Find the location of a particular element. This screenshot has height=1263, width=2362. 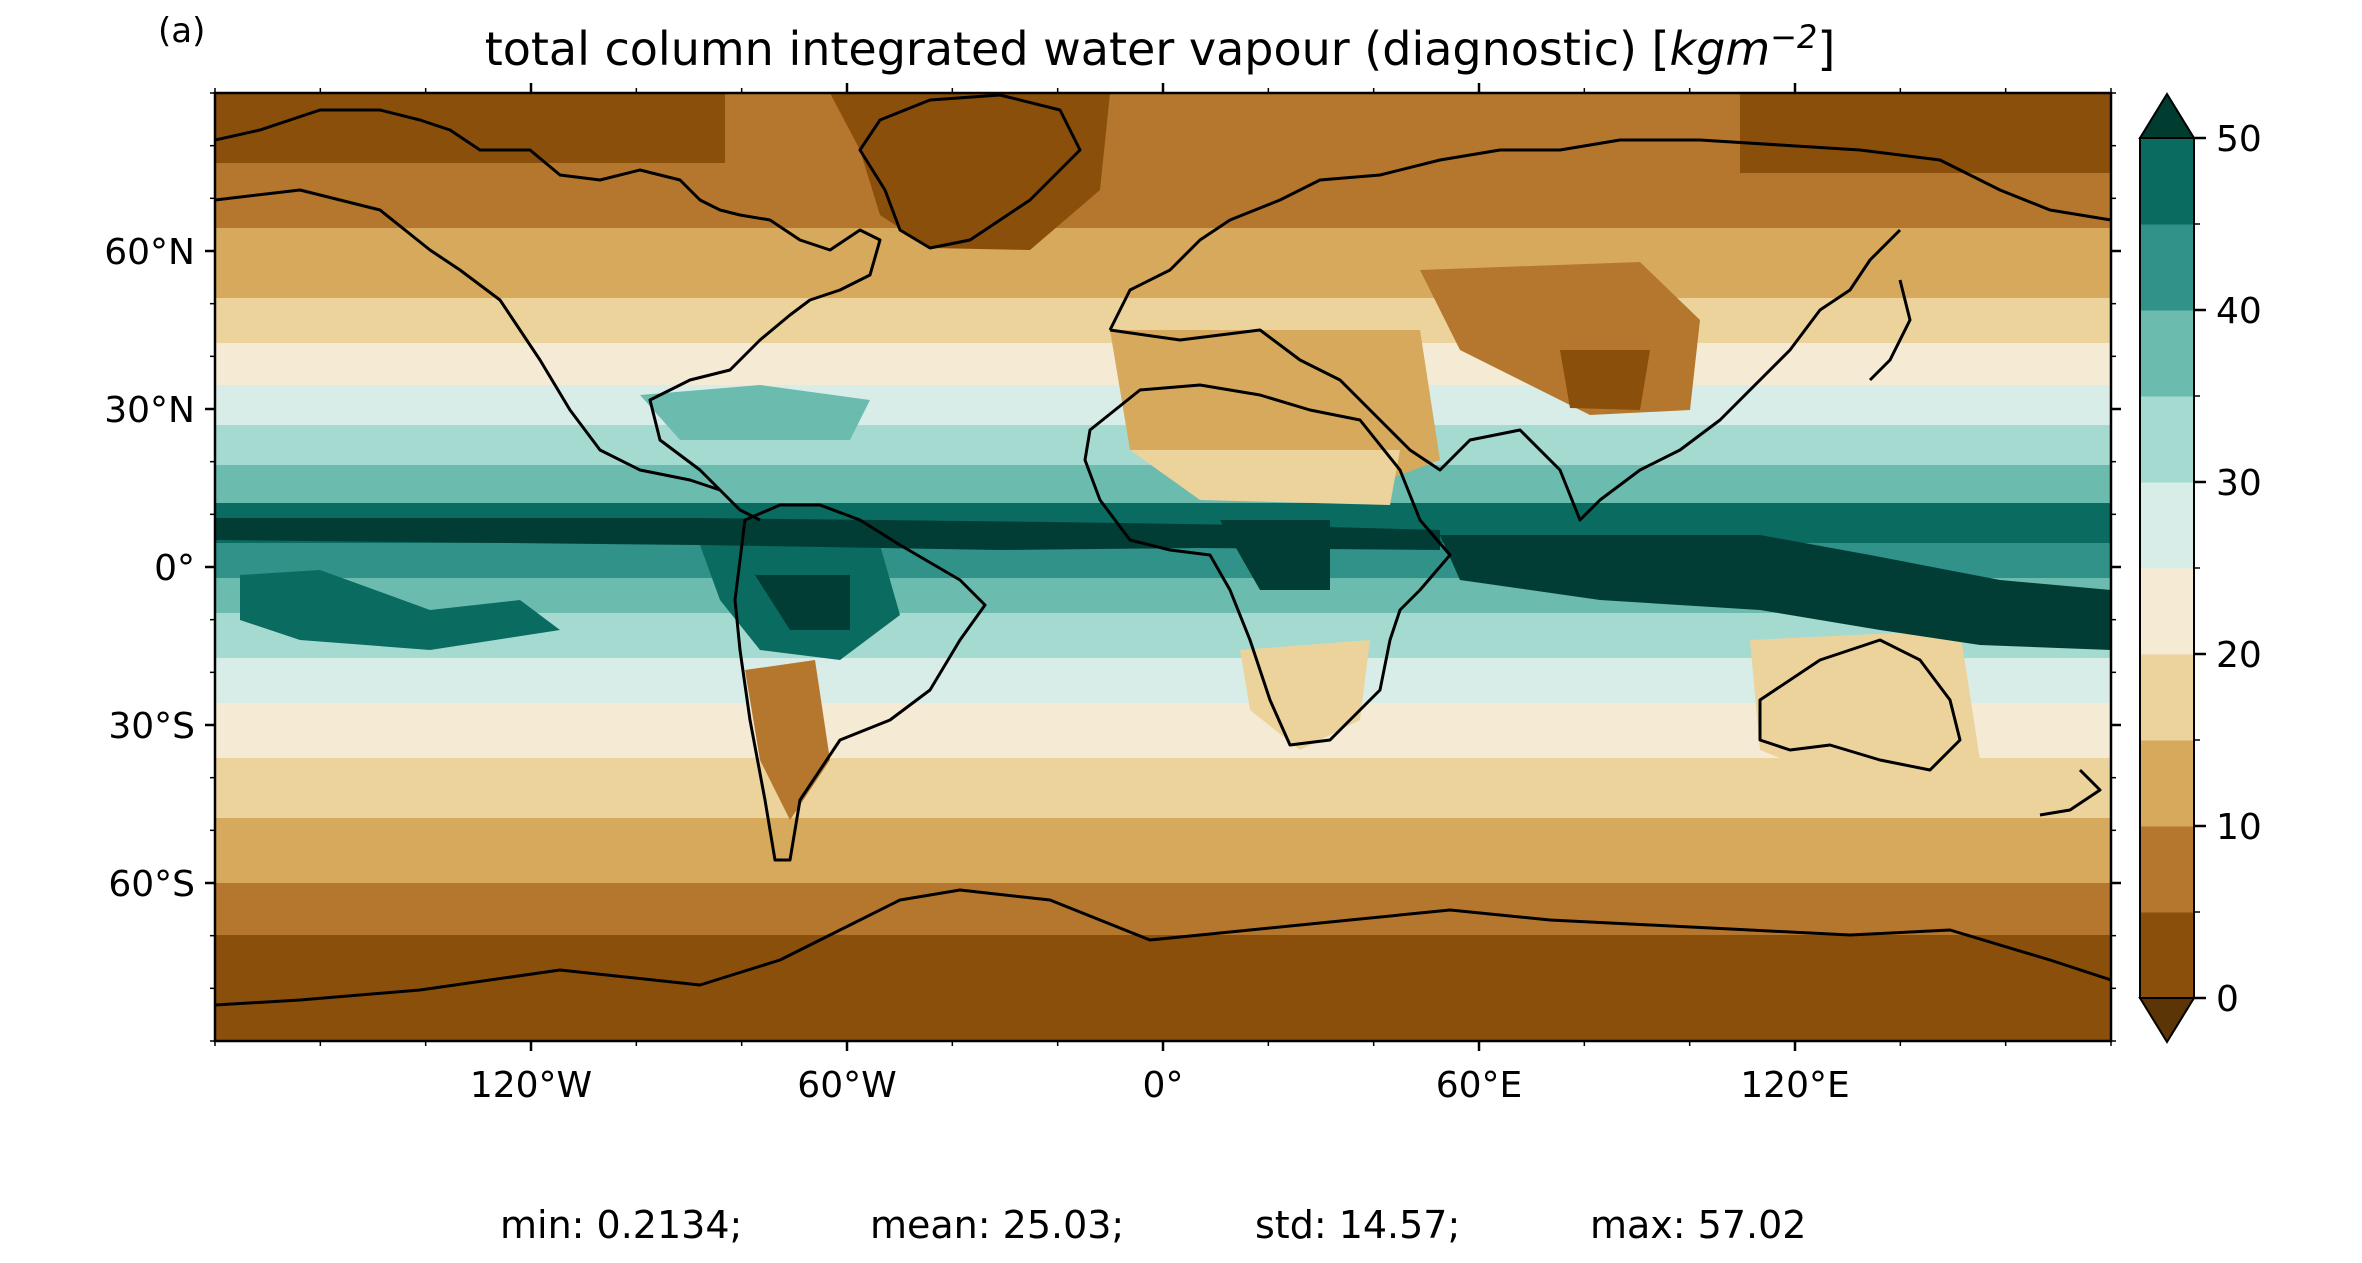

colorbar-extend-min is located at coordinates (2167, 1020).